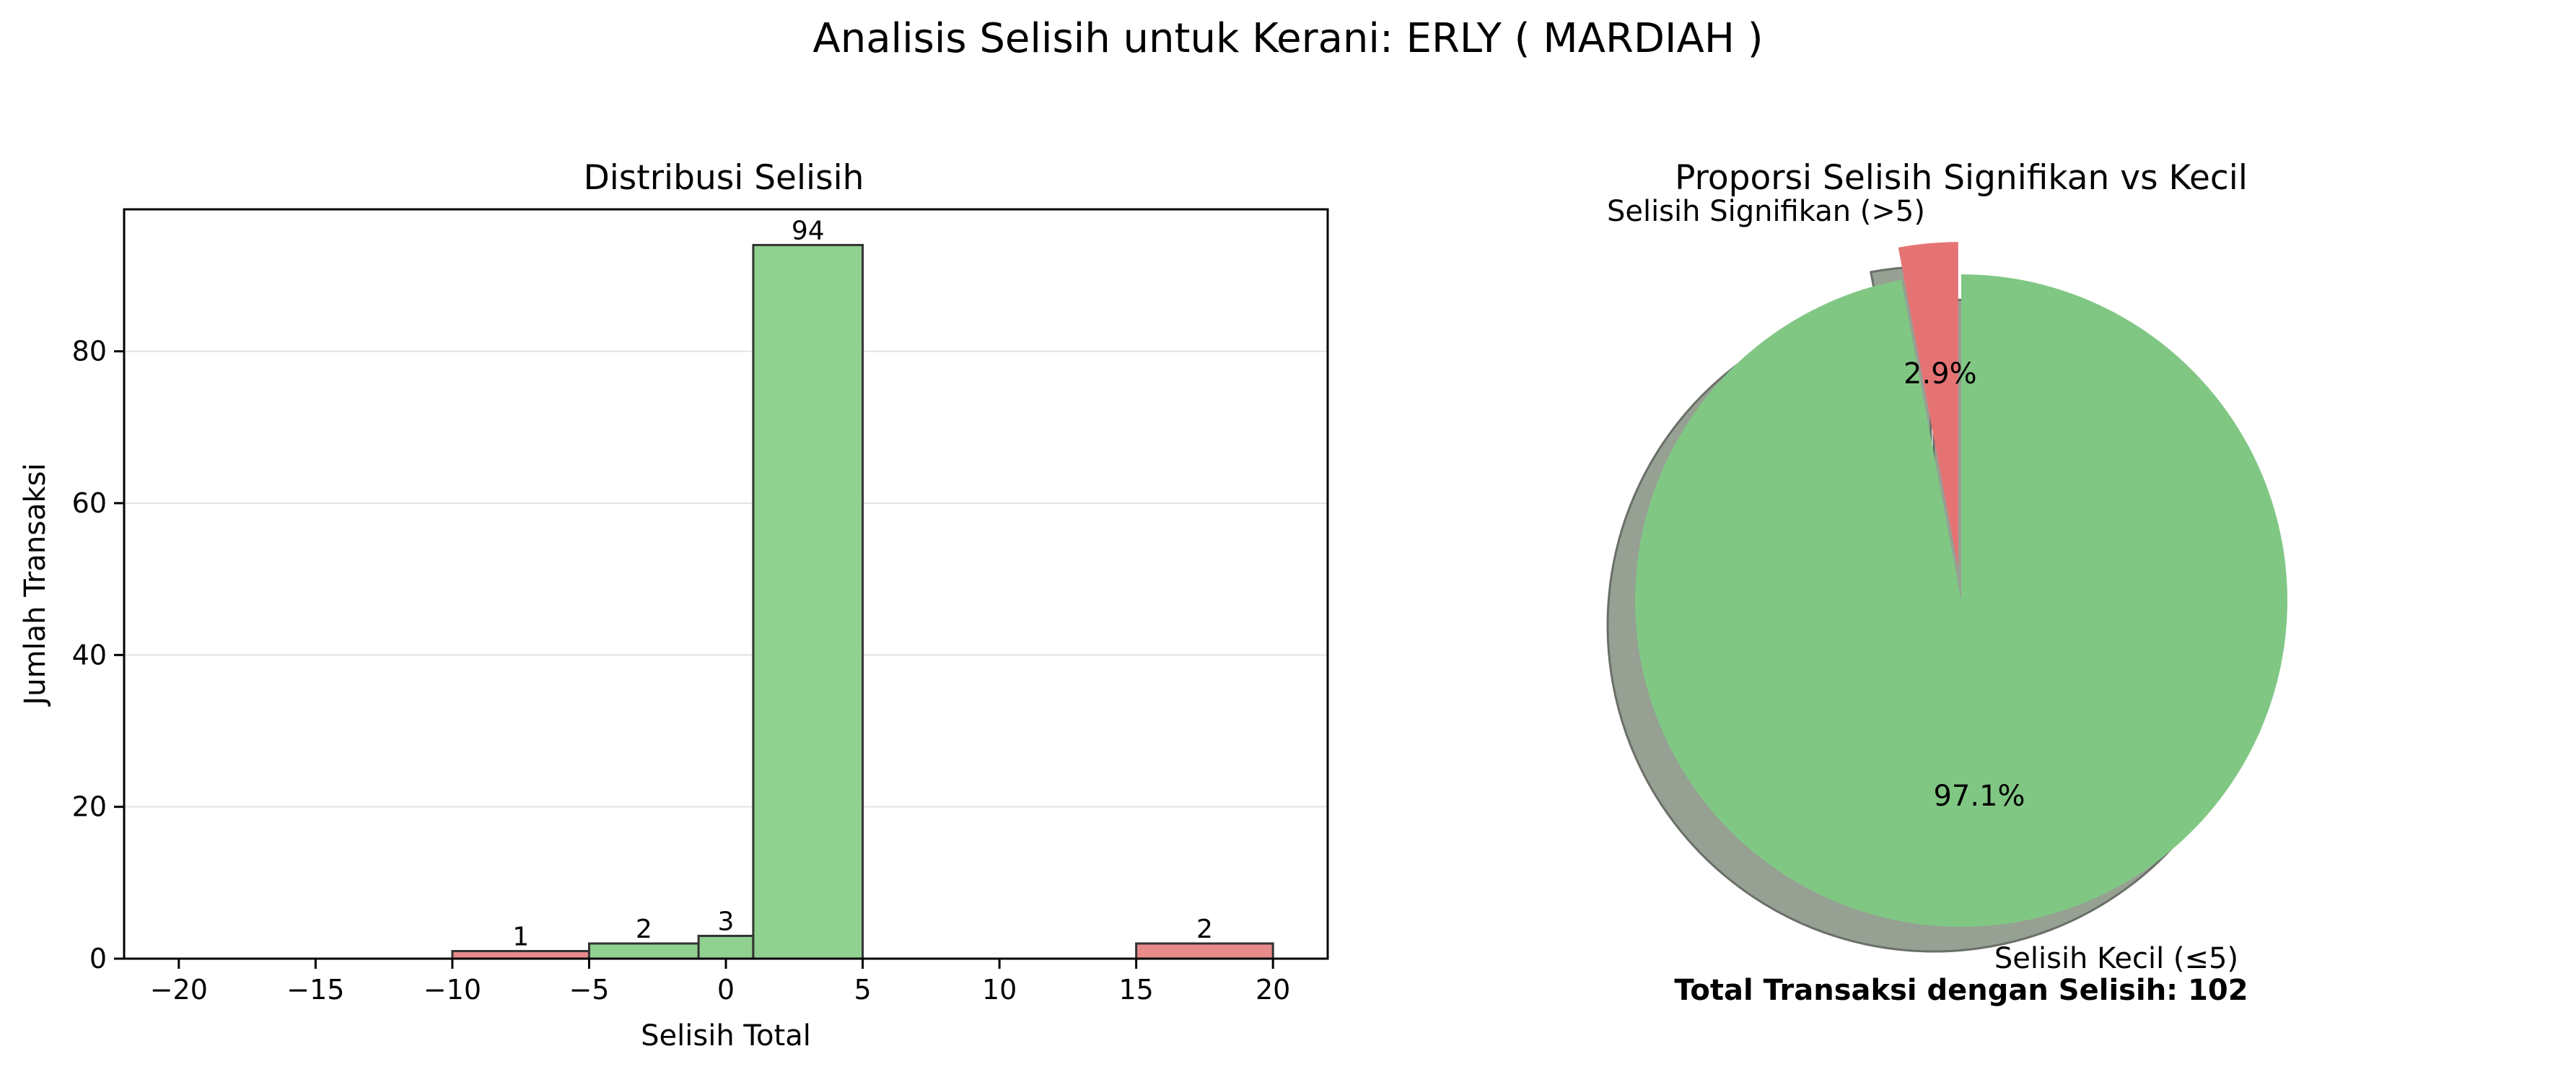 The image size is (2576, 1072). What do you see at coordinates (1766, 211) in the screenshot?
I see `pie-outer-label-0: Selisih Signifikan (>5)` at bounding box center [1766, 211].